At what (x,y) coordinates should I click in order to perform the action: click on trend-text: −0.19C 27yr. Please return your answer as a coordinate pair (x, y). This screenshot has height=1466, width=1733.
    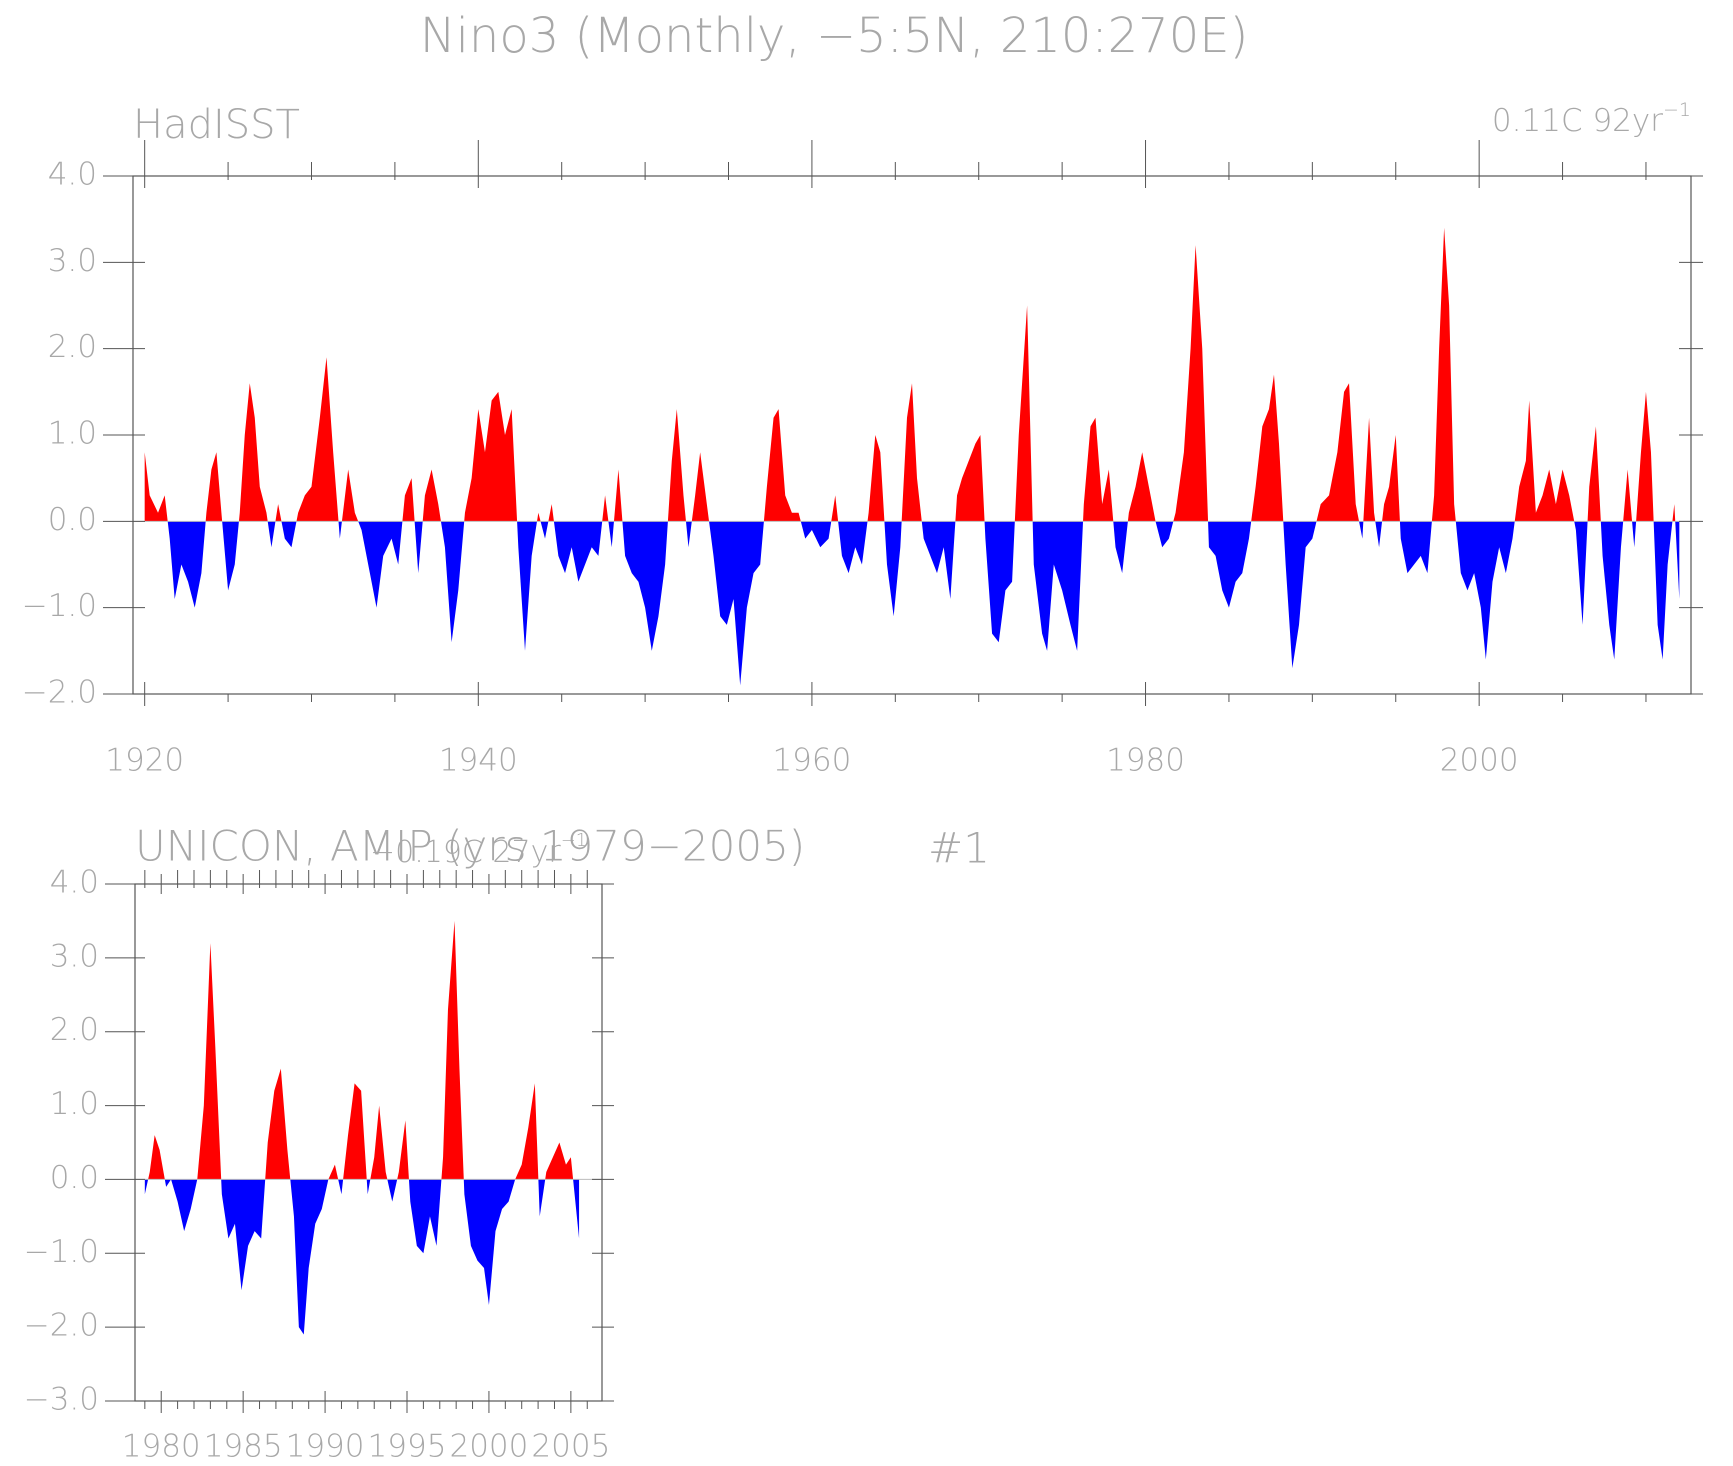
    Looking at the image, I should click on (465, 852).